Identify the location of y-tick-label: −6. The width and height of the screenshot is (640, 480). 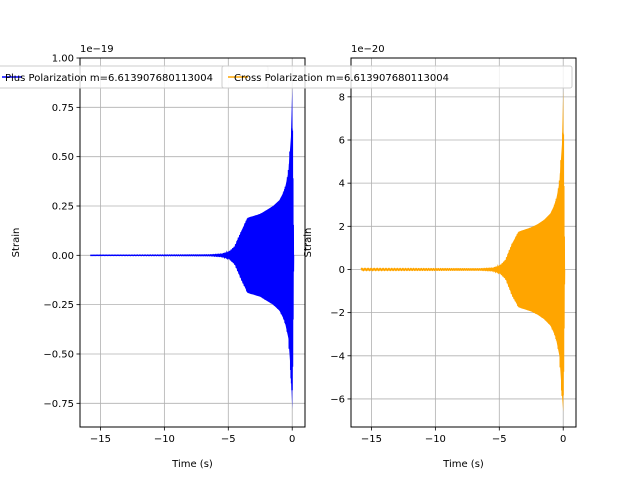
(337, 399).